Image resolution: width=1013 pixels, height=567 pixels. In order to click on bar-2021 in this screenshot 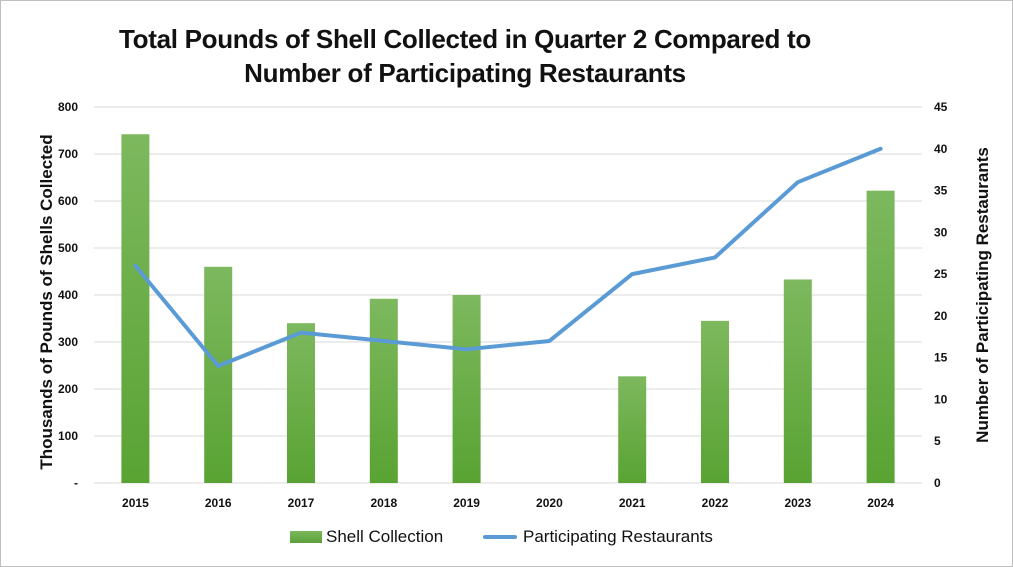, I will do `click(632, 429)`.